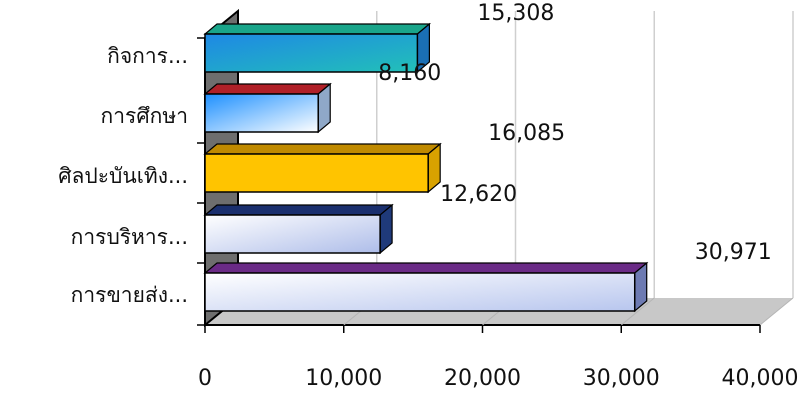 Image resolution: width=808 pixels, height=396 pixels. I want to click on category-label: การศึกษา, so click(144, 116).